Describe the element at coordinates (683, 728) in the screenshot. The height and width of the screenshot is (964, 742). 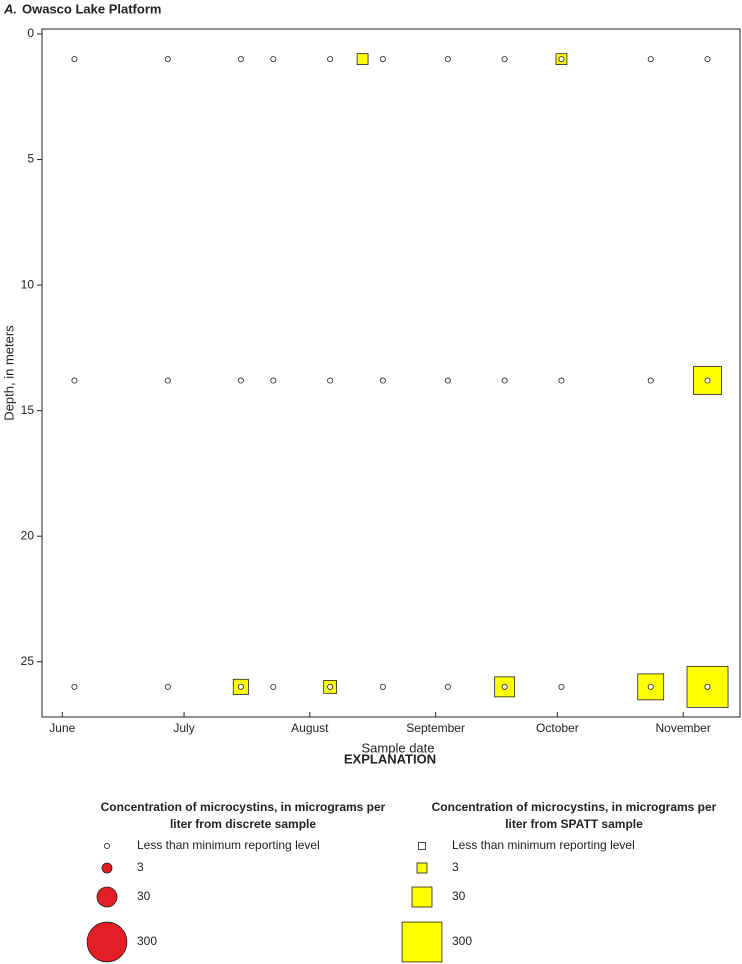
I see `x-tick-label: November` at that location.